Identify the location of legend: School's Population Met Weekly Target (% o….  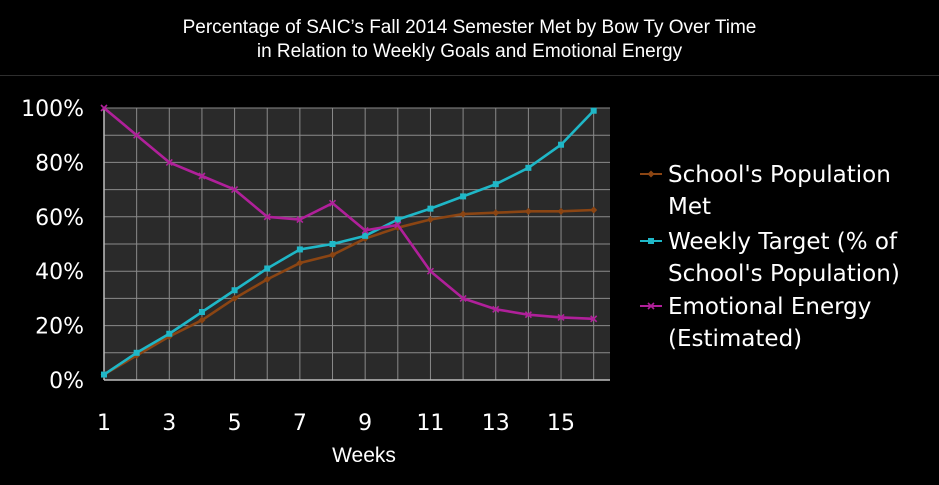
(770, 257).